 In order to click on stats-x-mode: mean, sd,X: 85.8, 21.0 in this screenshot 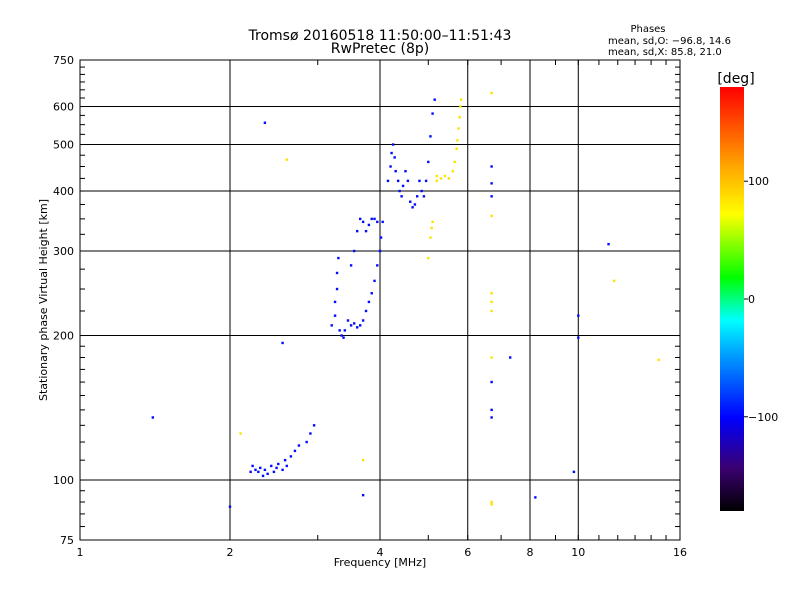, I will do `click(665, 52)`.